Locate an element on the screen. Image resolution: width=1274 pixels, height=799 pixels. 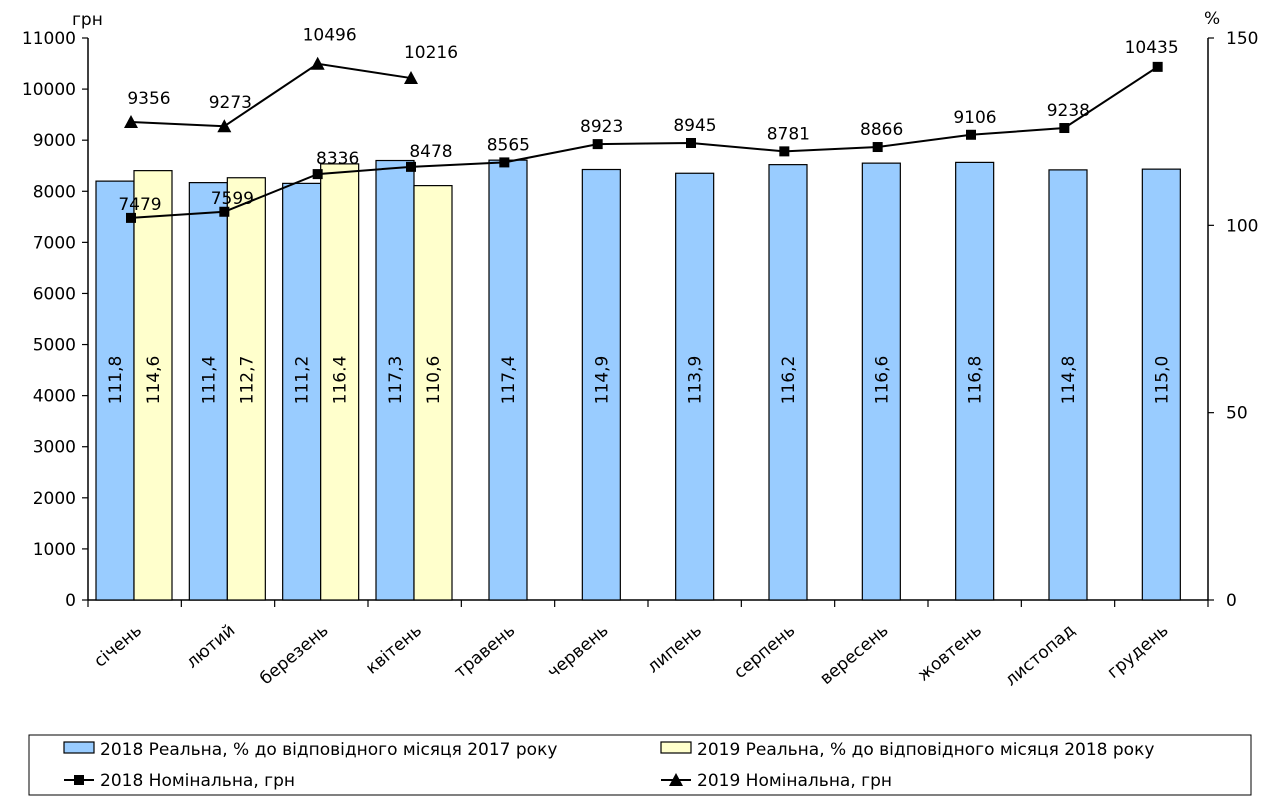
x-tick-label: серпень is located at coordinates (764, 652).